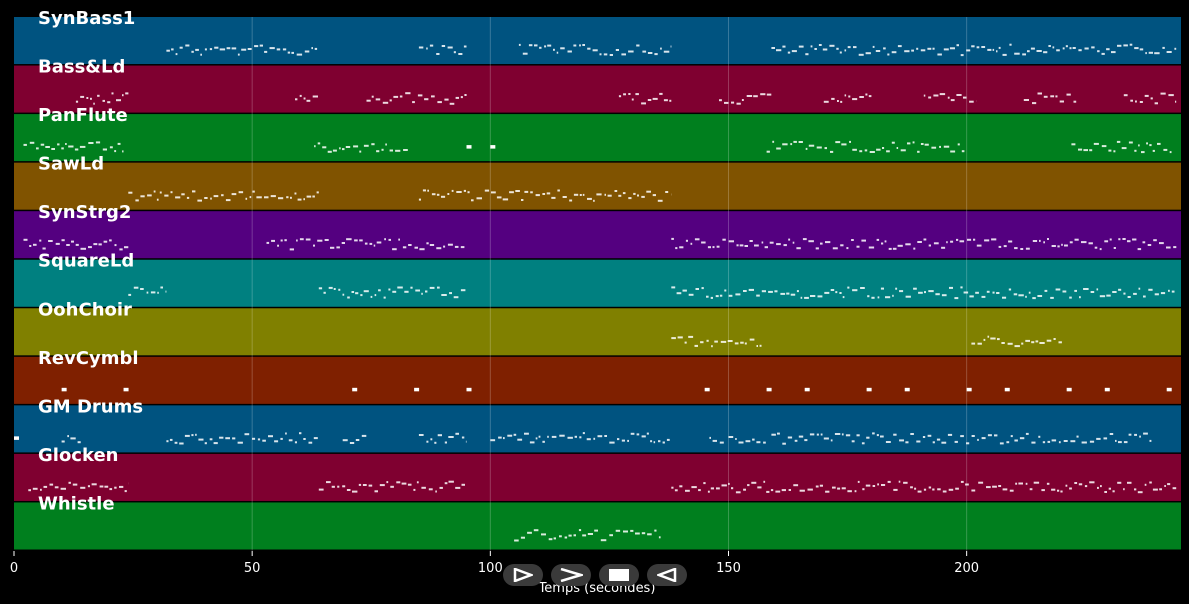 Image resolution: width=1189 pixels, height=604 pixels. What do you see at coordinates (252, 568) in the screenshot?
I see `x-tick-label: 50` at bounding box center [252, 568].